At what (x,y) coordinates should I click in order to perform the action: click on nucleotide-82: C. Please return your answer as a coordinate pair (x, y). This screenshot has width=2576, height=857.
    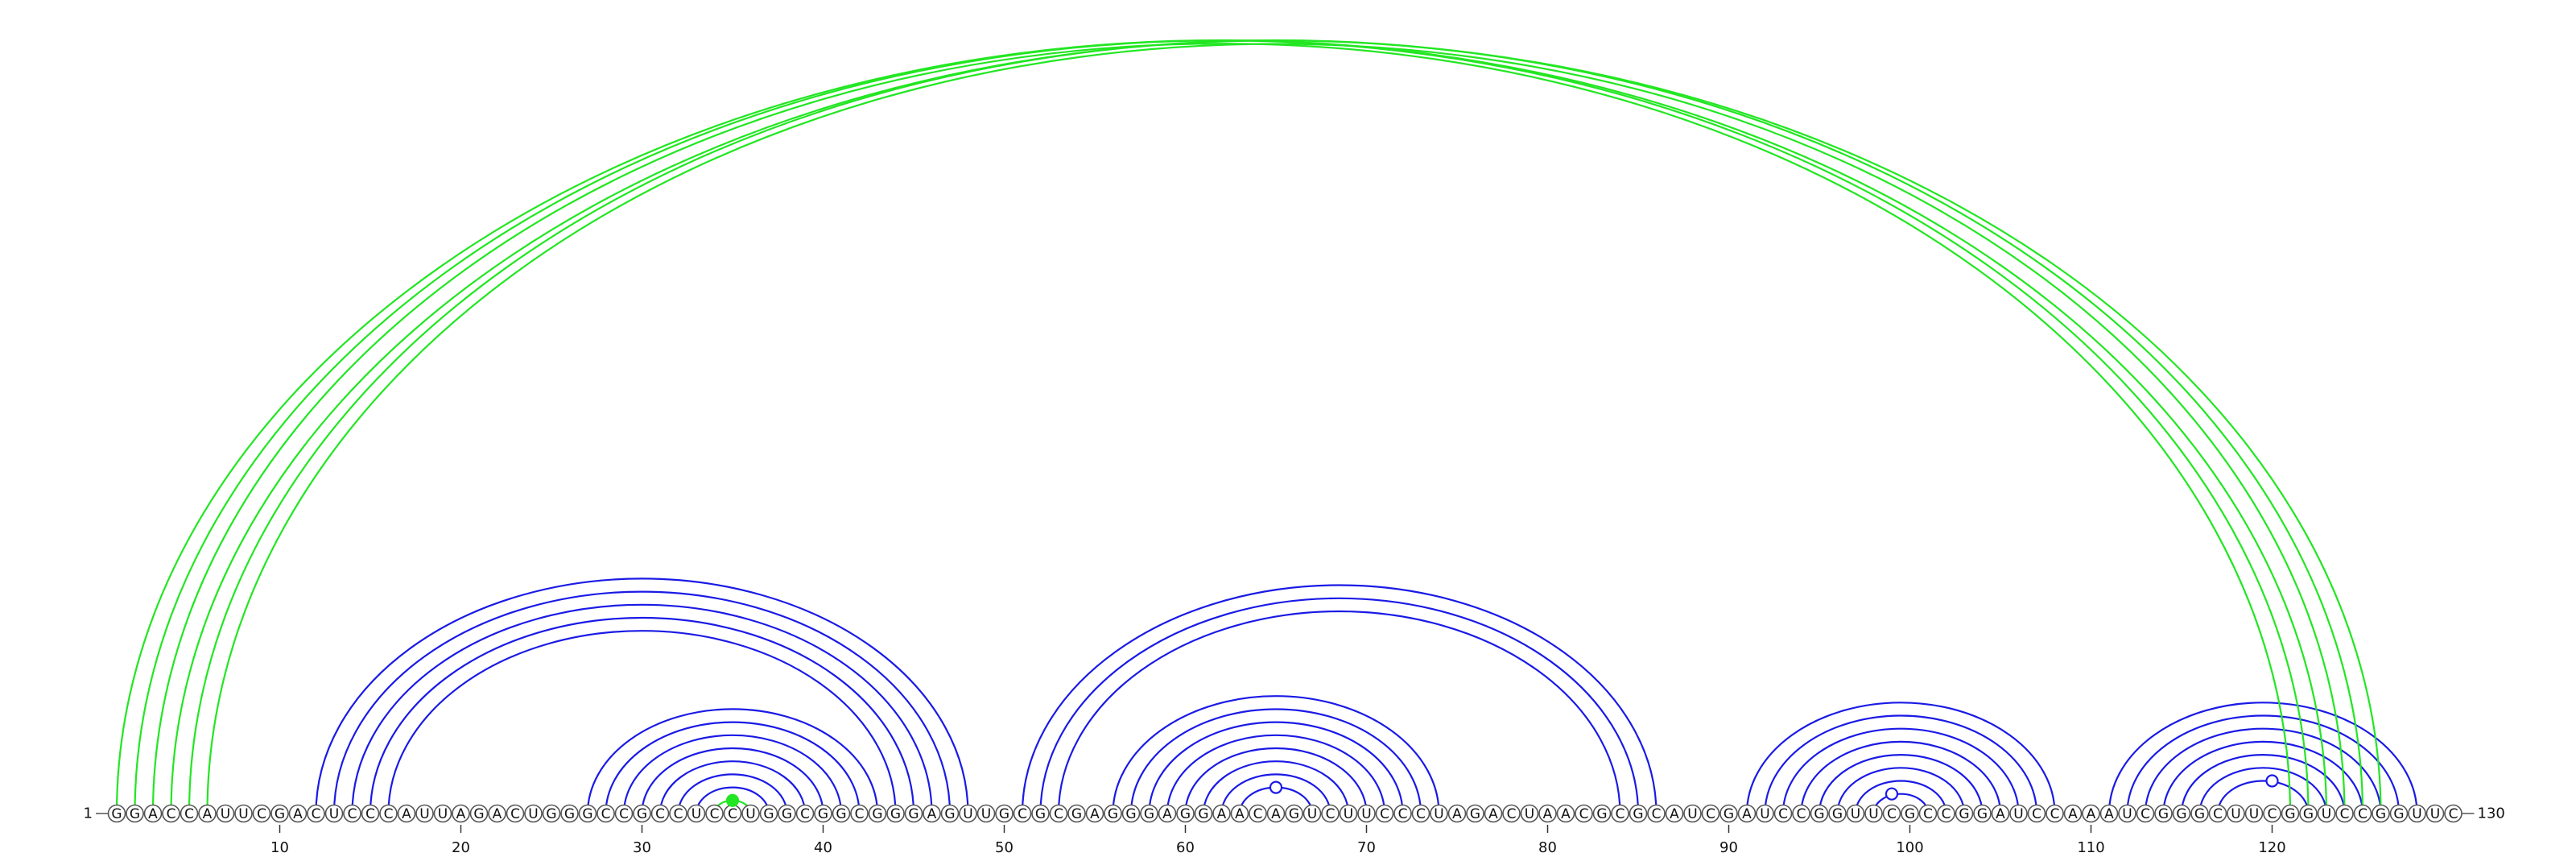
    Looking at the image, I should click on (1584, 813).